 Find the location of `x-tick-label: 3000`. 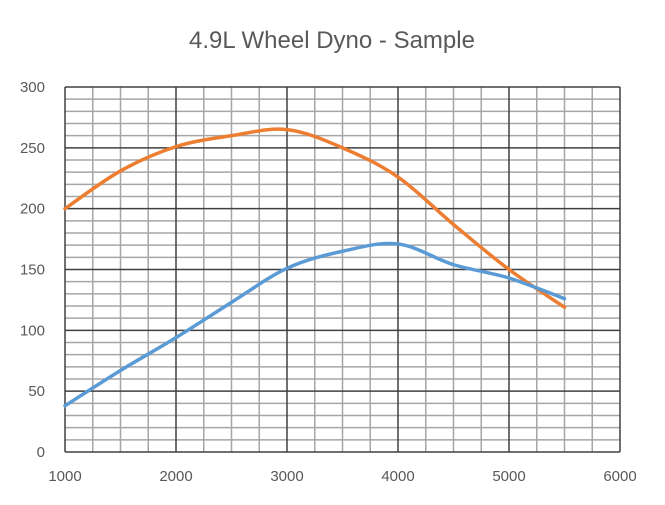

x-tick-label: 3000 is located at coordinates (286, 476).